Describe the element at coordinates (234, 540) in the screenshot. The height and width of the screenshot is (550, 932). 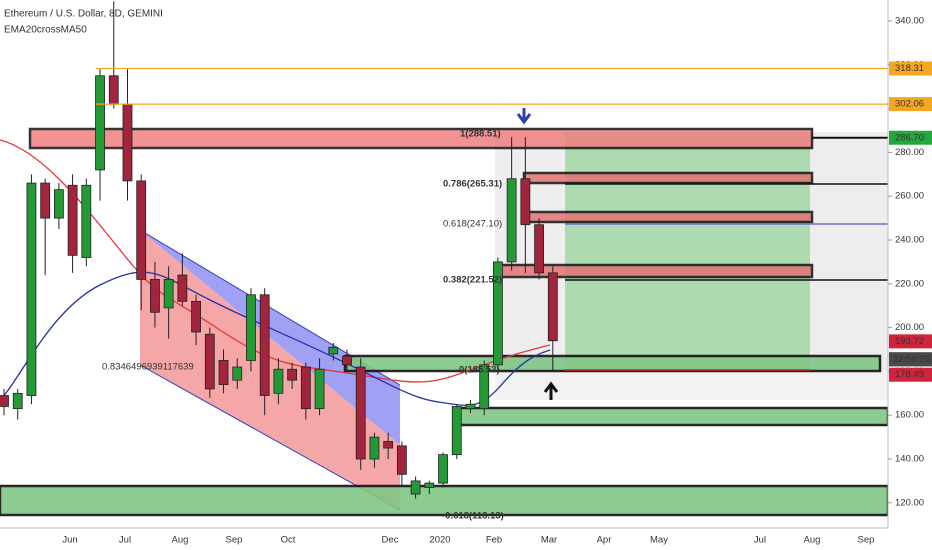
I see `x-tick-label: Sep` at that location.